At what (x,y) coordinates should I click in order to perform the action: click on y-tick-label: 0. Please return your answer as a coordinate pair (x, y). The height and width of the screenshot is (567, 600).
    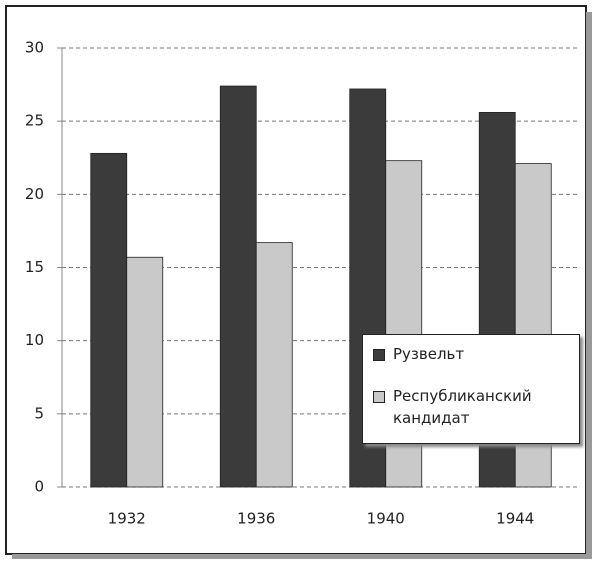
    Looking at the image, I should click on (39, 487).